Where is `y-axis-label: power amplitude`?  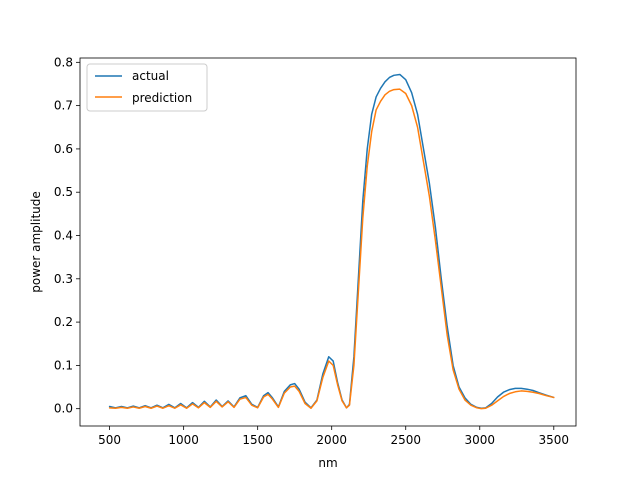 y-axis-label: power amplitude is located at coordinates (36, 242).